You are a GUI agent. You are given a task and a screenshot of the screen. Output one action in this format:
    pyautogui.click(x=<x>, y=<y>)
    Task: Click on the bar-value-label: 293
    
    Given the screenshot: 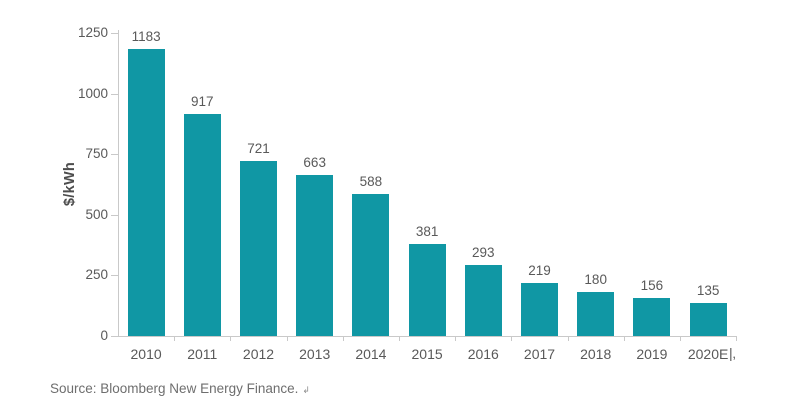 What is the action you would take?
    pyautogui.click(x=483, y=252)
    